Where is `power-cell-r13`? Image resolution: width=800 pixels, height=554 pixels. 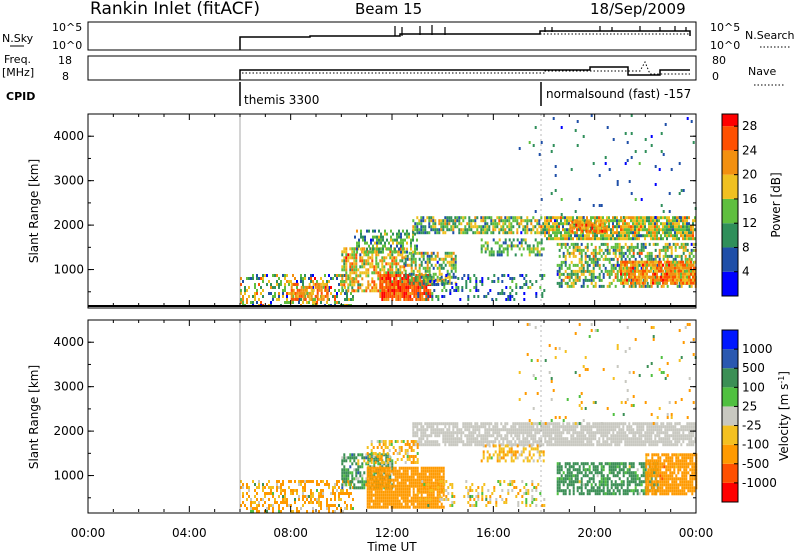
power-cell-r13 is located at coordinates (661, 205).